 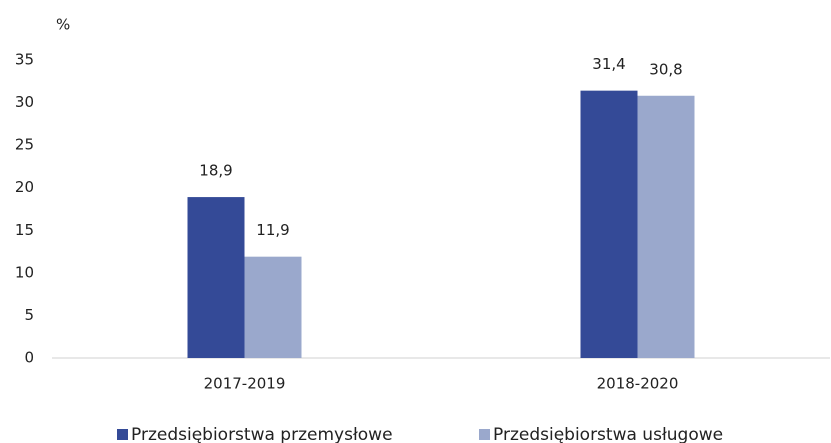 What do you see at coordinates (608, 64) in the screenshot?
I see `data-label: 31,4` at bounding box center [608, 64].